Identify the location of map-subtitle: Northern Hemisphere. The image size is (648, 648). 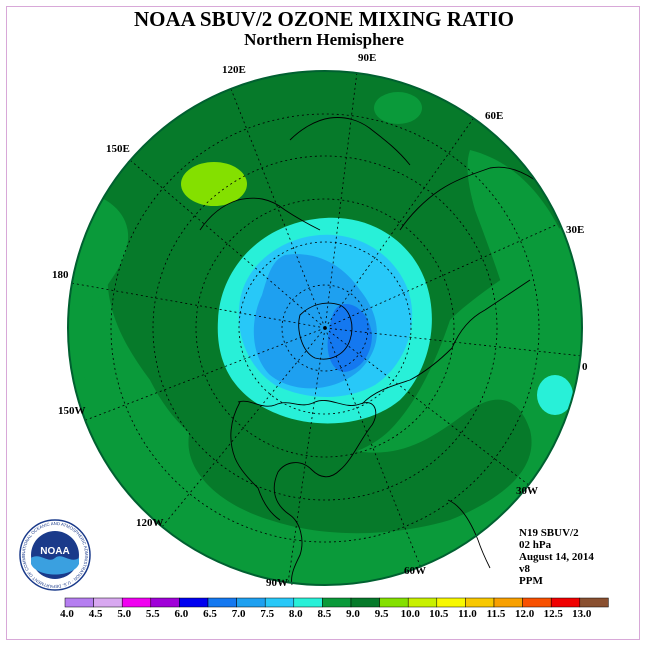
(324, 39).